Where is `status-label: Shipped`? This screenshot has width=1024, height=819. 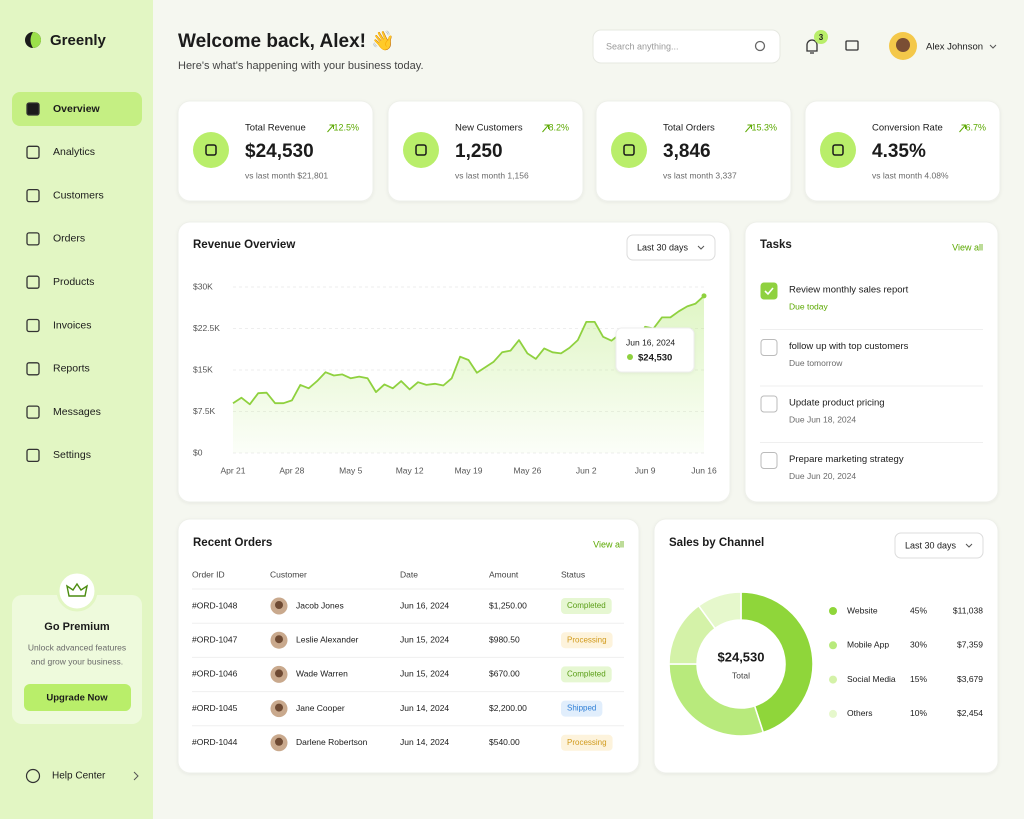
status-label: Shipped is located at coordinates (581, 708).